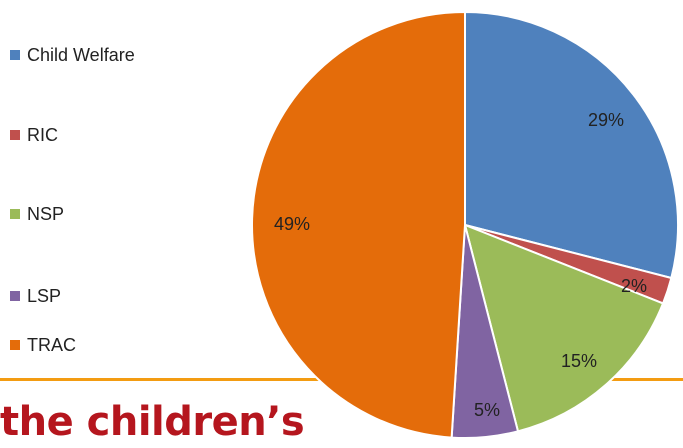 The image size is (683, 448). I want to click on legend-item-trac: TRAC, so click(43, 345).